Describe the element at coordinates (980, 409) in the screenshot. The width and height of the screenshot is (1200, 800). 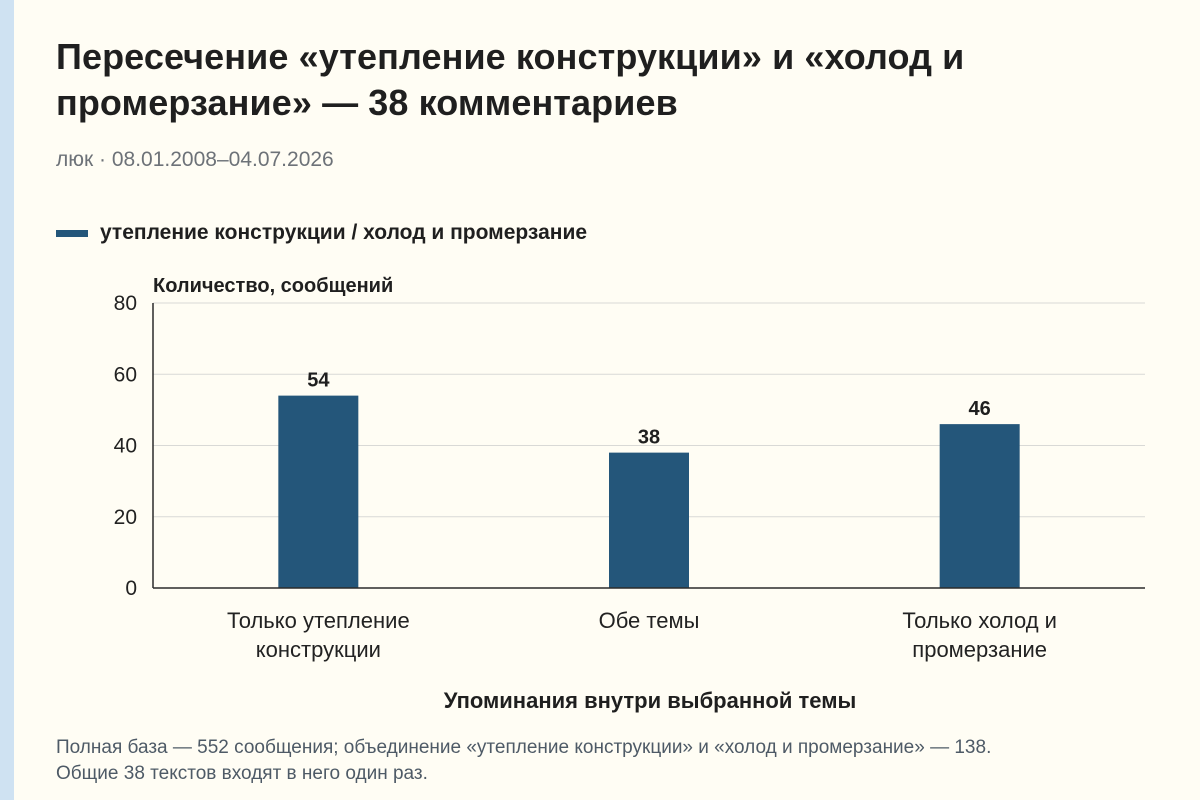
I see `data-label: 46` at that location.